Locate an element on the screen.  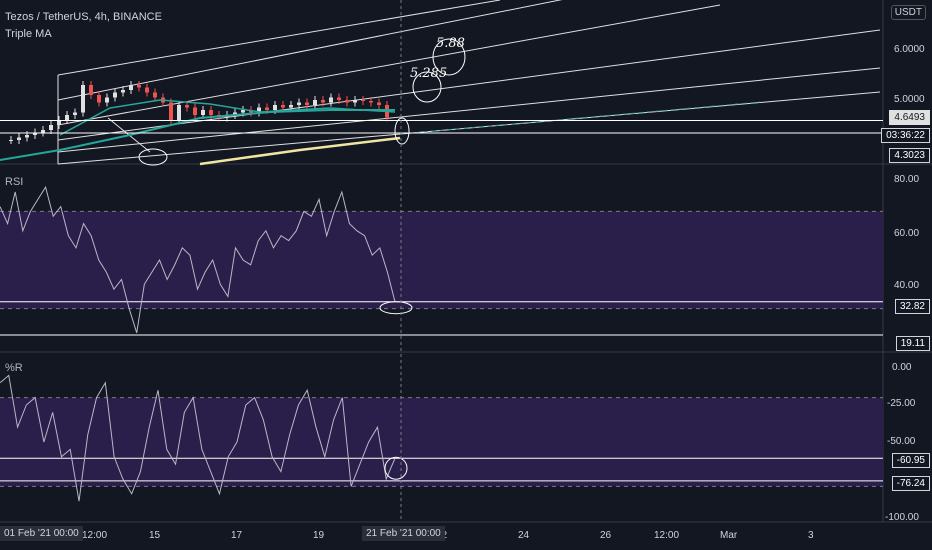
ma-slow-line is located at coordinates (300, 151).